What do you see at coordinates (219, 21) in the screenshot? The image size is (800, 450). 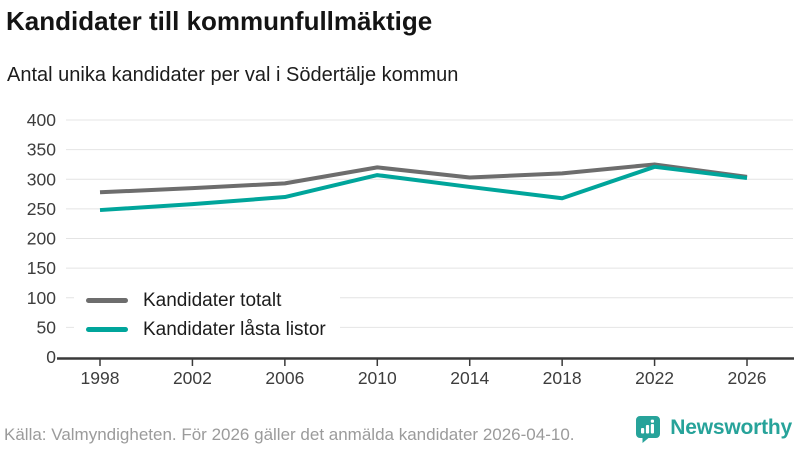 I see `page-title: Kandidater till kommunfullmäktige` at bounding box center [219, 21].